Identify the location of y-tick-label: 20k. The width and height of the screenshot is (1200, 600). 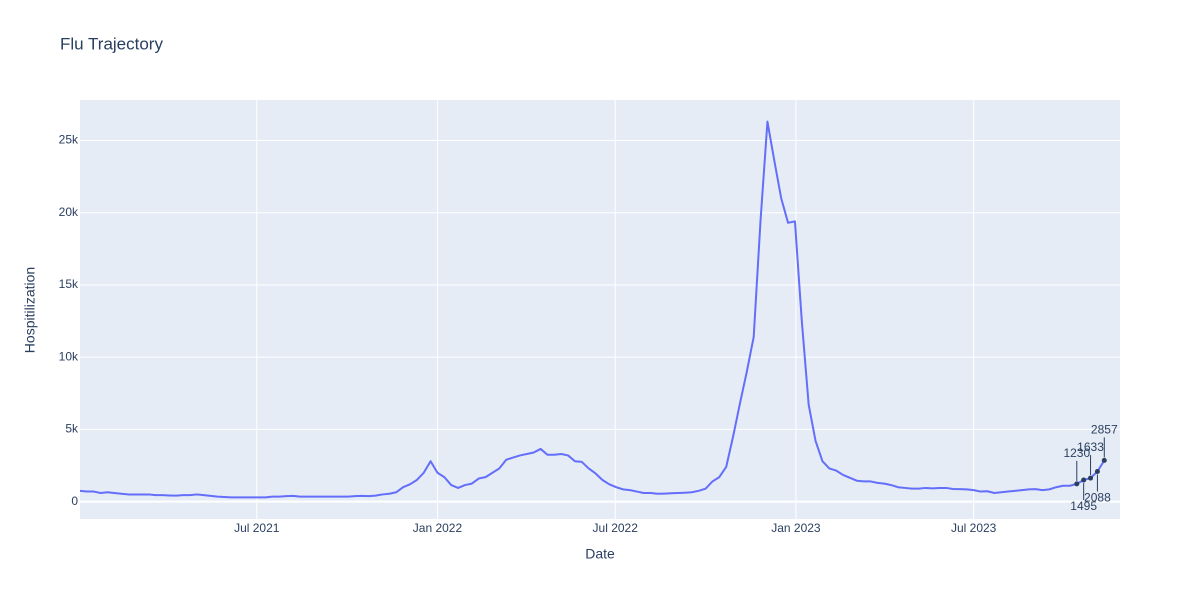
(69, 212).